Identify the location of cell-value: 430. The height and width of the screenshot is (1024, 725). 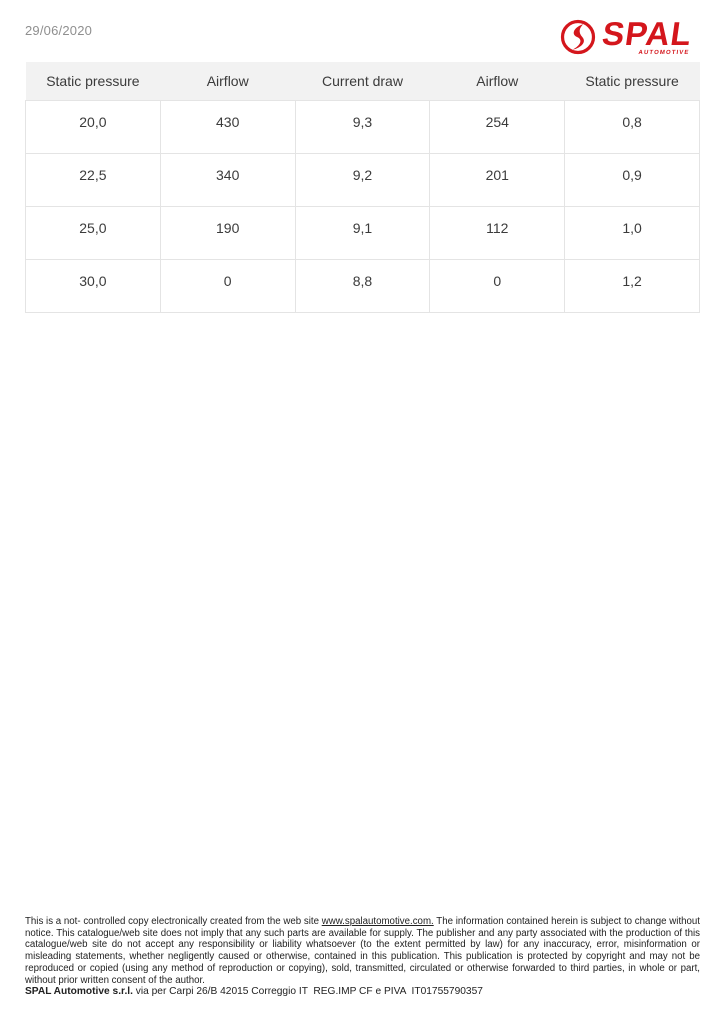
(227, 126).